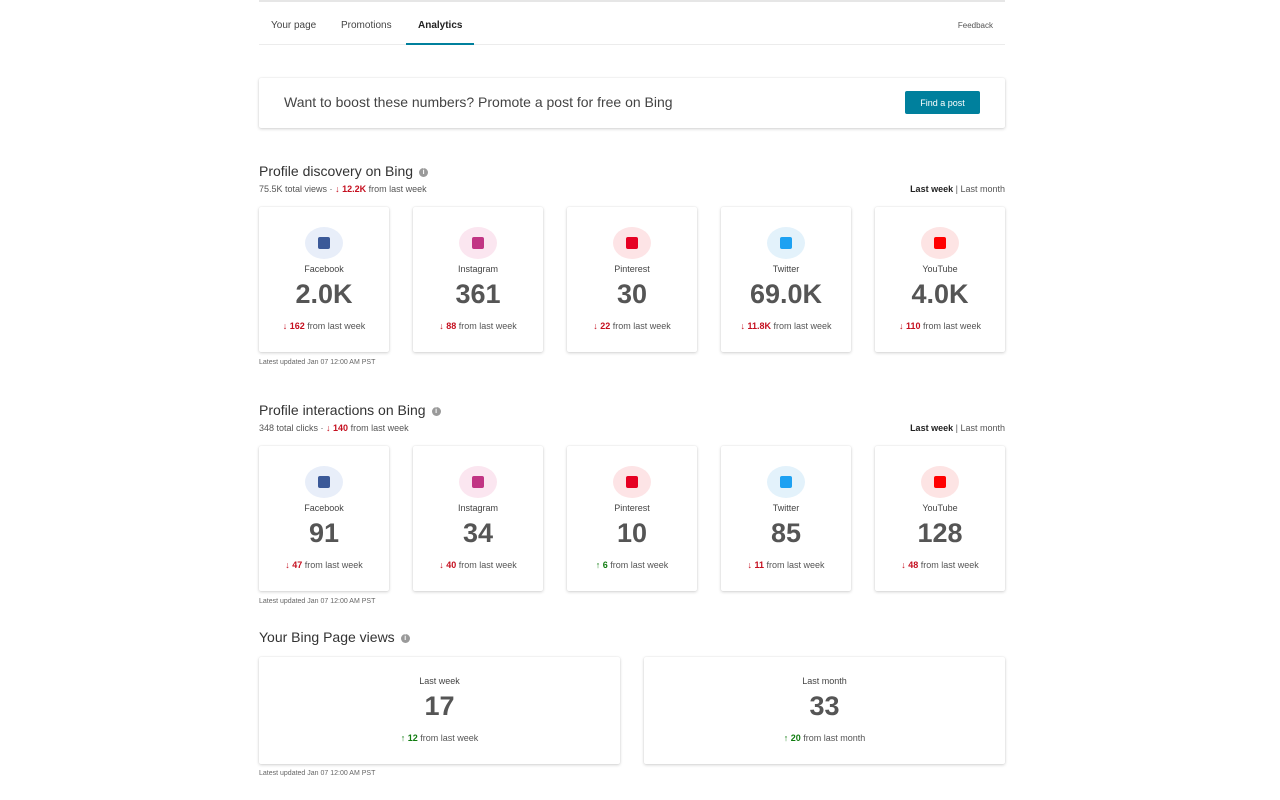  I want to click on interactions-summary: 348 total clicks · ↓ 140 from last week, so click(334, 428).